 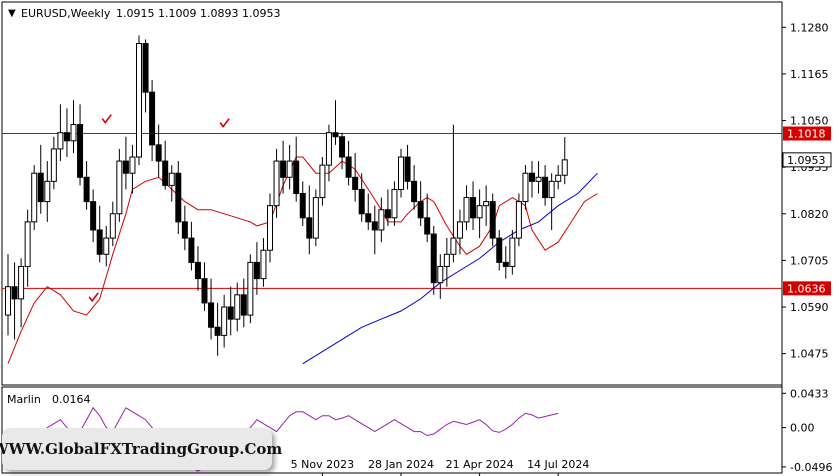 I want to click on current-price-box, so click(x=807, y=160).